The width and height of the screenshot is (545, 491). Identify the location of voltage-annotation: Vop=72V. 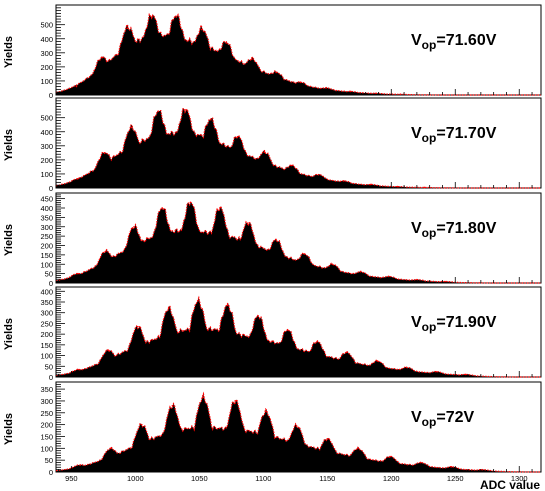
(442, 419).